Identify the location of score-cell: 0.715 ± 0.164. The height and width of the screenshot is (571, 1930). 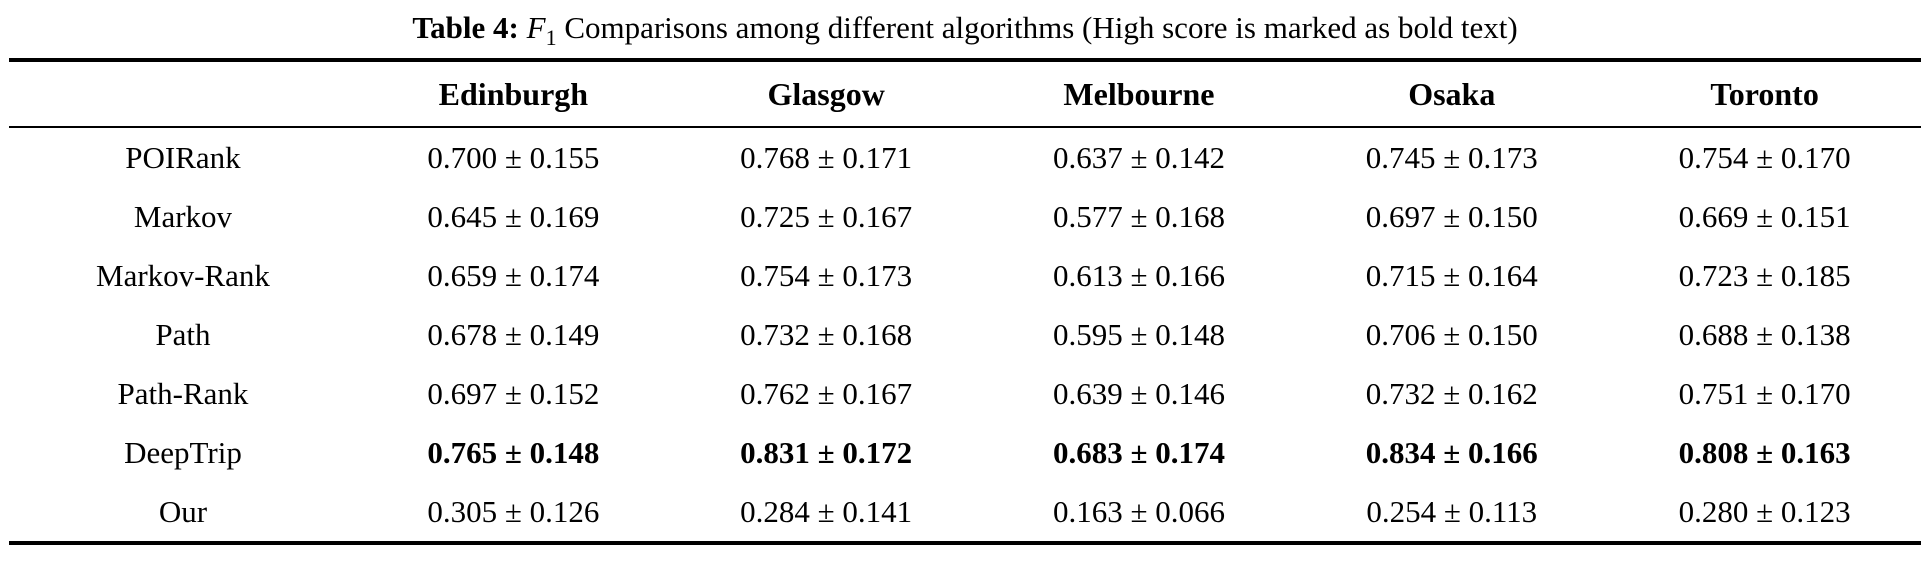
(1451, 275).